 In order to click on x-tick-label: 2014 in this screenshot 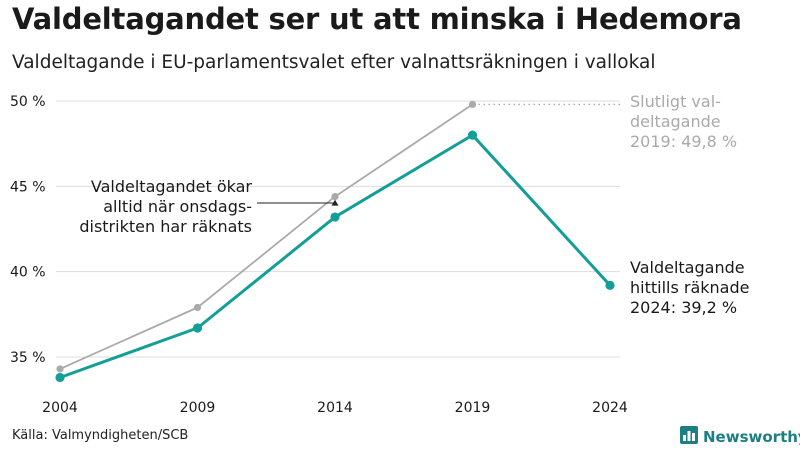, I will do `click(335, 408)`.